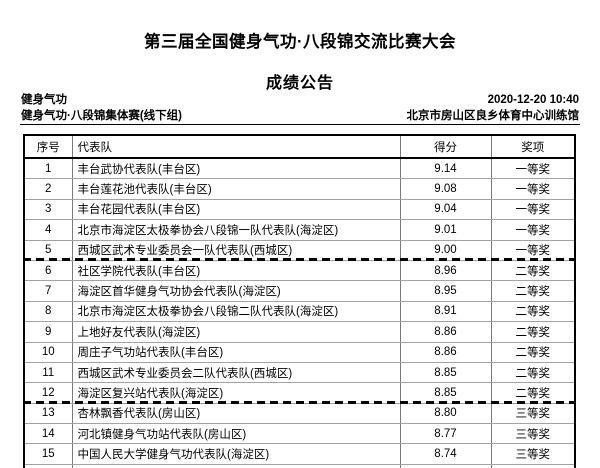 Image resolution: width=600 pixels, height=468 pixels. I want to click on team-cell: 周庄子气功站代表队(丰台区), so click(236, 352).